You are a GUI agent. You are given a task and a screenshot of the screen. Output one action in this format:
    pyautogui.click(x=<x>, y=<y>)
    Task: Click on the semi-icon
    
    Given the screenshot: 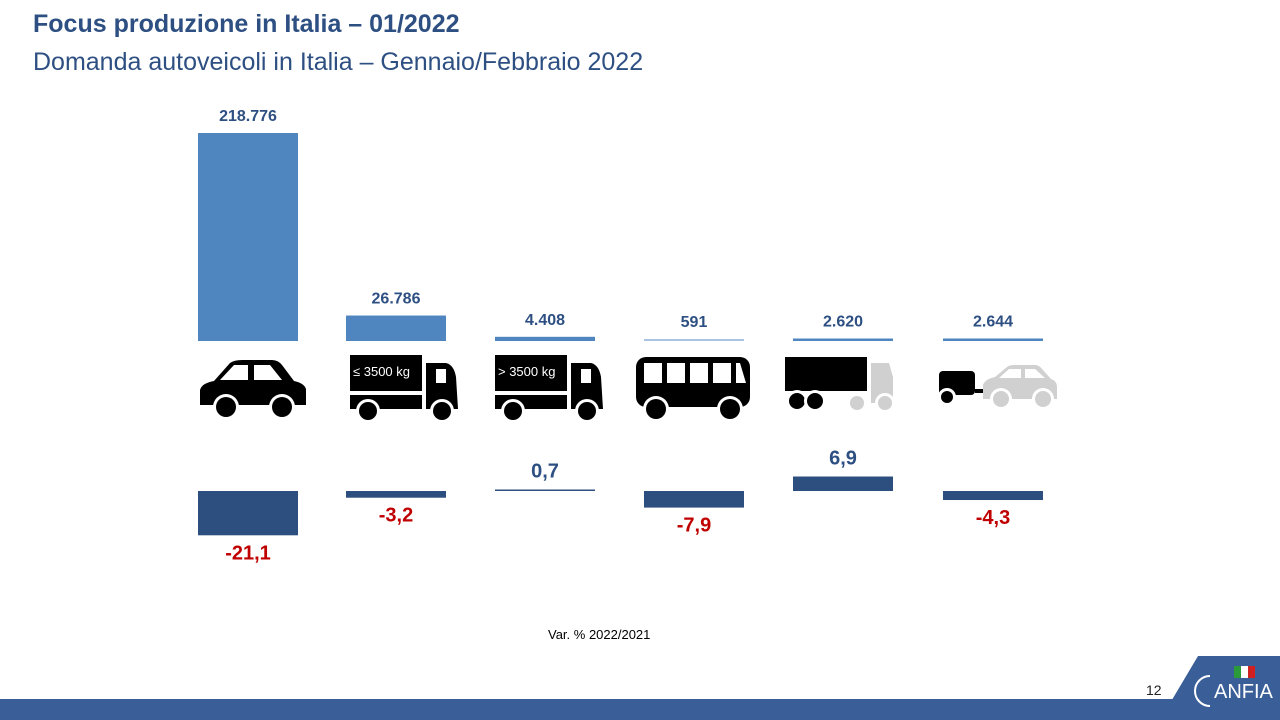 What is the action you would take?
    pyautogui.click(x=840, y=385)
    